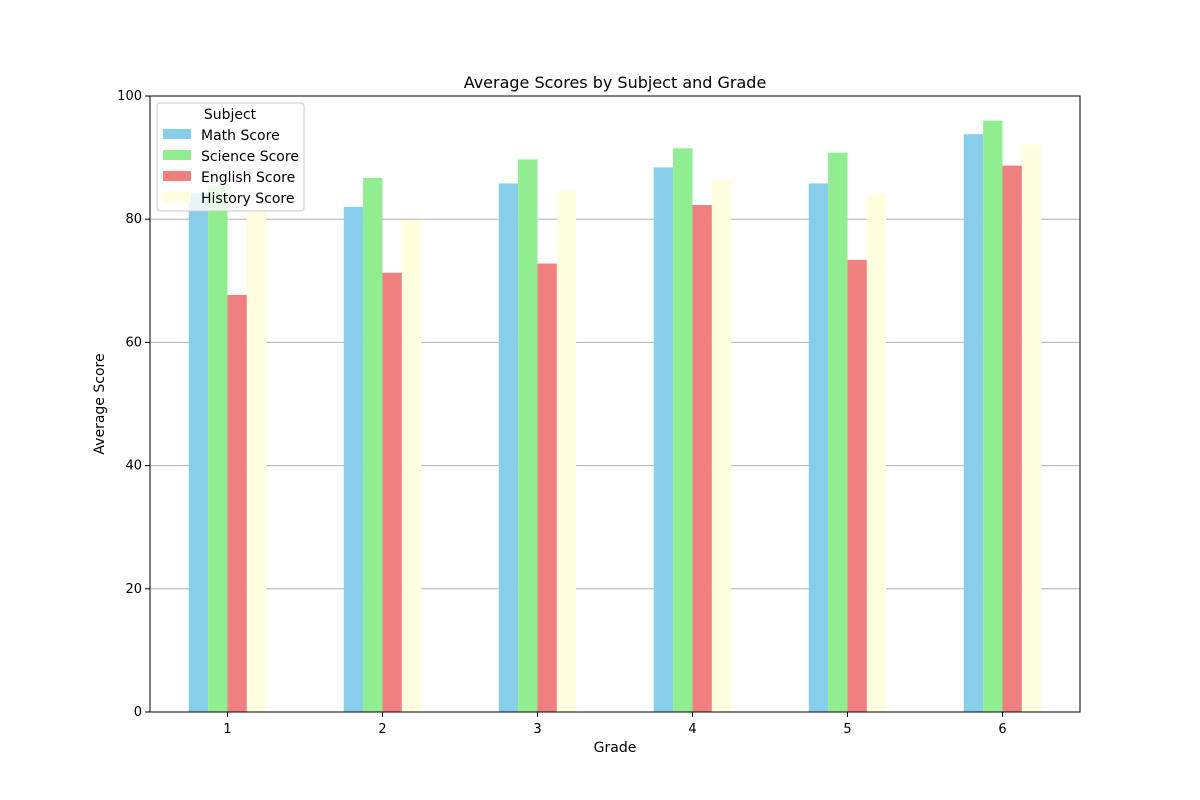  I want to click on x-tick-label: 3, so click(537, 729).